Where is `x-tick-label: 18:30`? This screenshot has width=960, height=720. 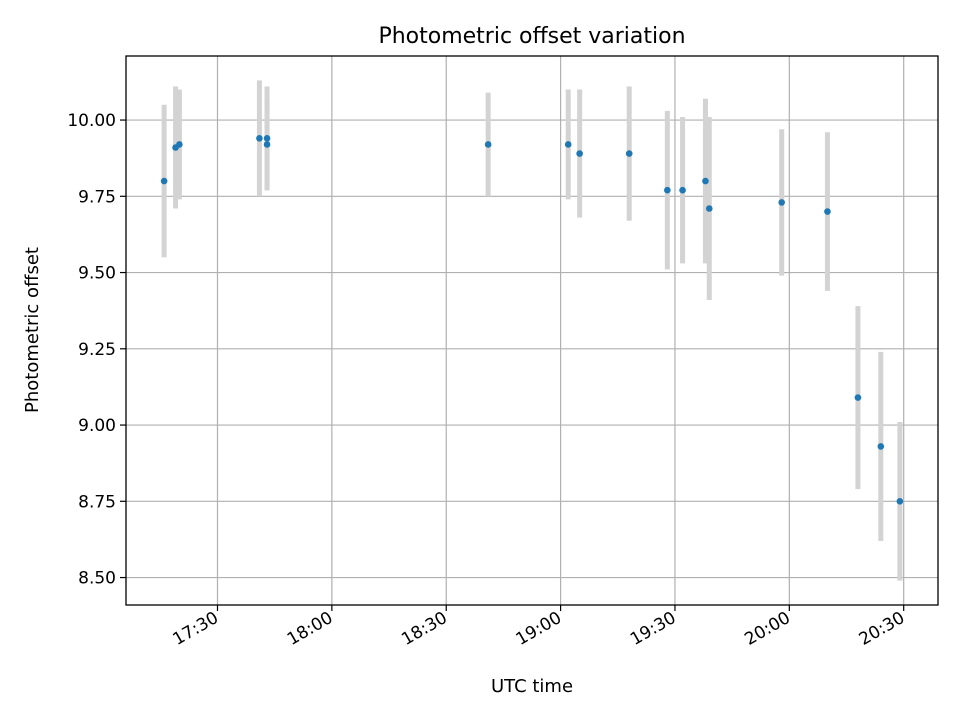
x-tick-label: 18:30 is located at coordinates (424, 629).